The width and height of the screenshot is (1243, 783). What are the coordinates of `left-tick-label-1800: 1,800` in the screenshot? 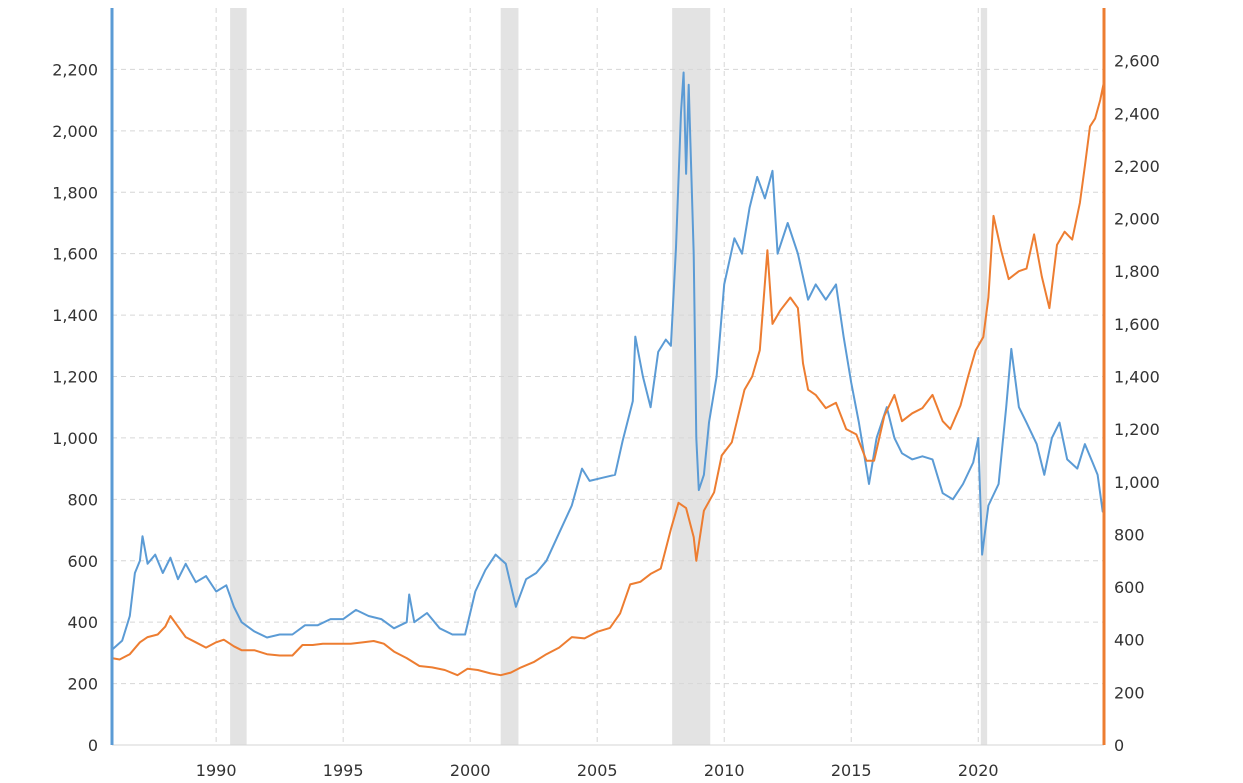 It's located at (75, 192).